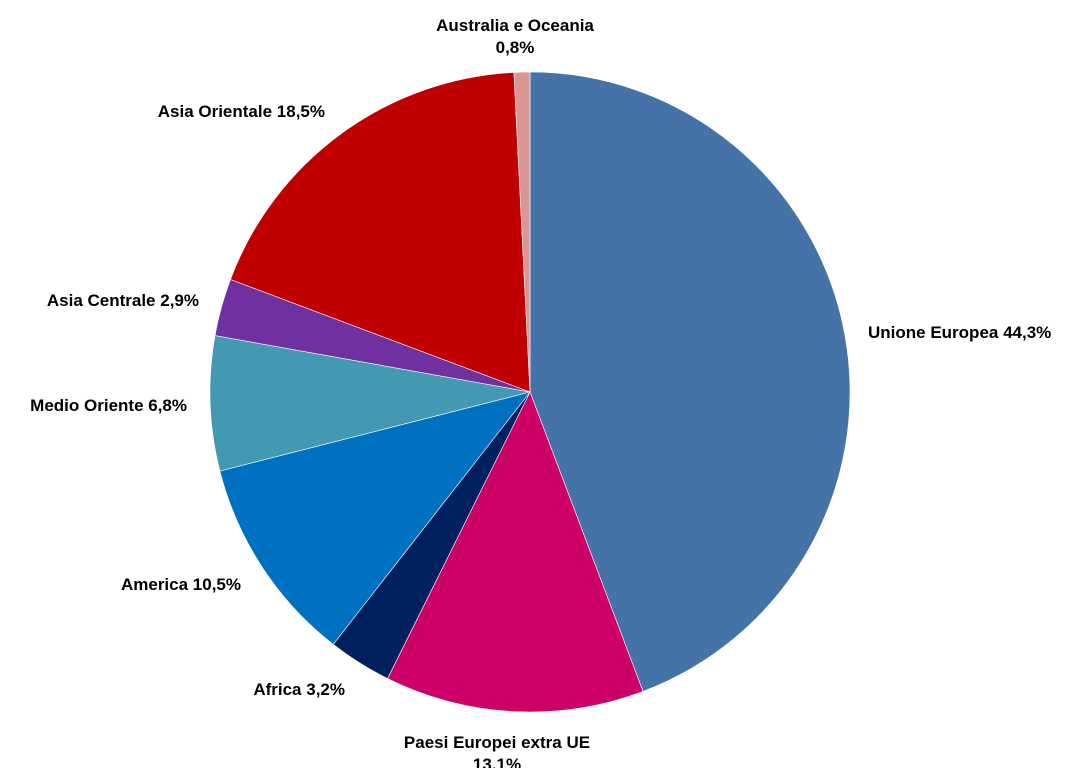 The height and width of the screenshot is (768, 1079). I want to click on slice-label-line: 0,8%, so click(515, 47).